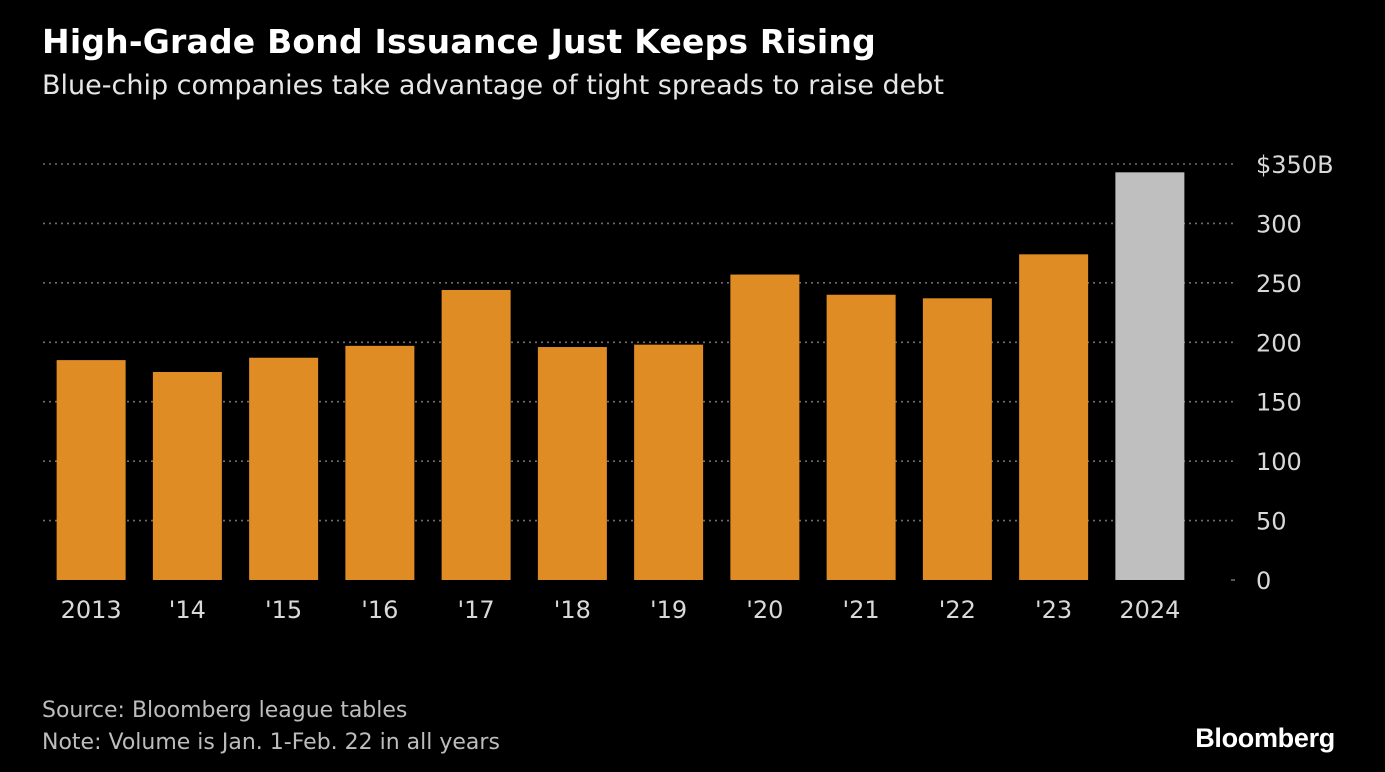 The image size is (1385, 772). I want to click on y-axis-ticks: 0 50 100 150 200 250 300 $350B, so click(1295, 373).